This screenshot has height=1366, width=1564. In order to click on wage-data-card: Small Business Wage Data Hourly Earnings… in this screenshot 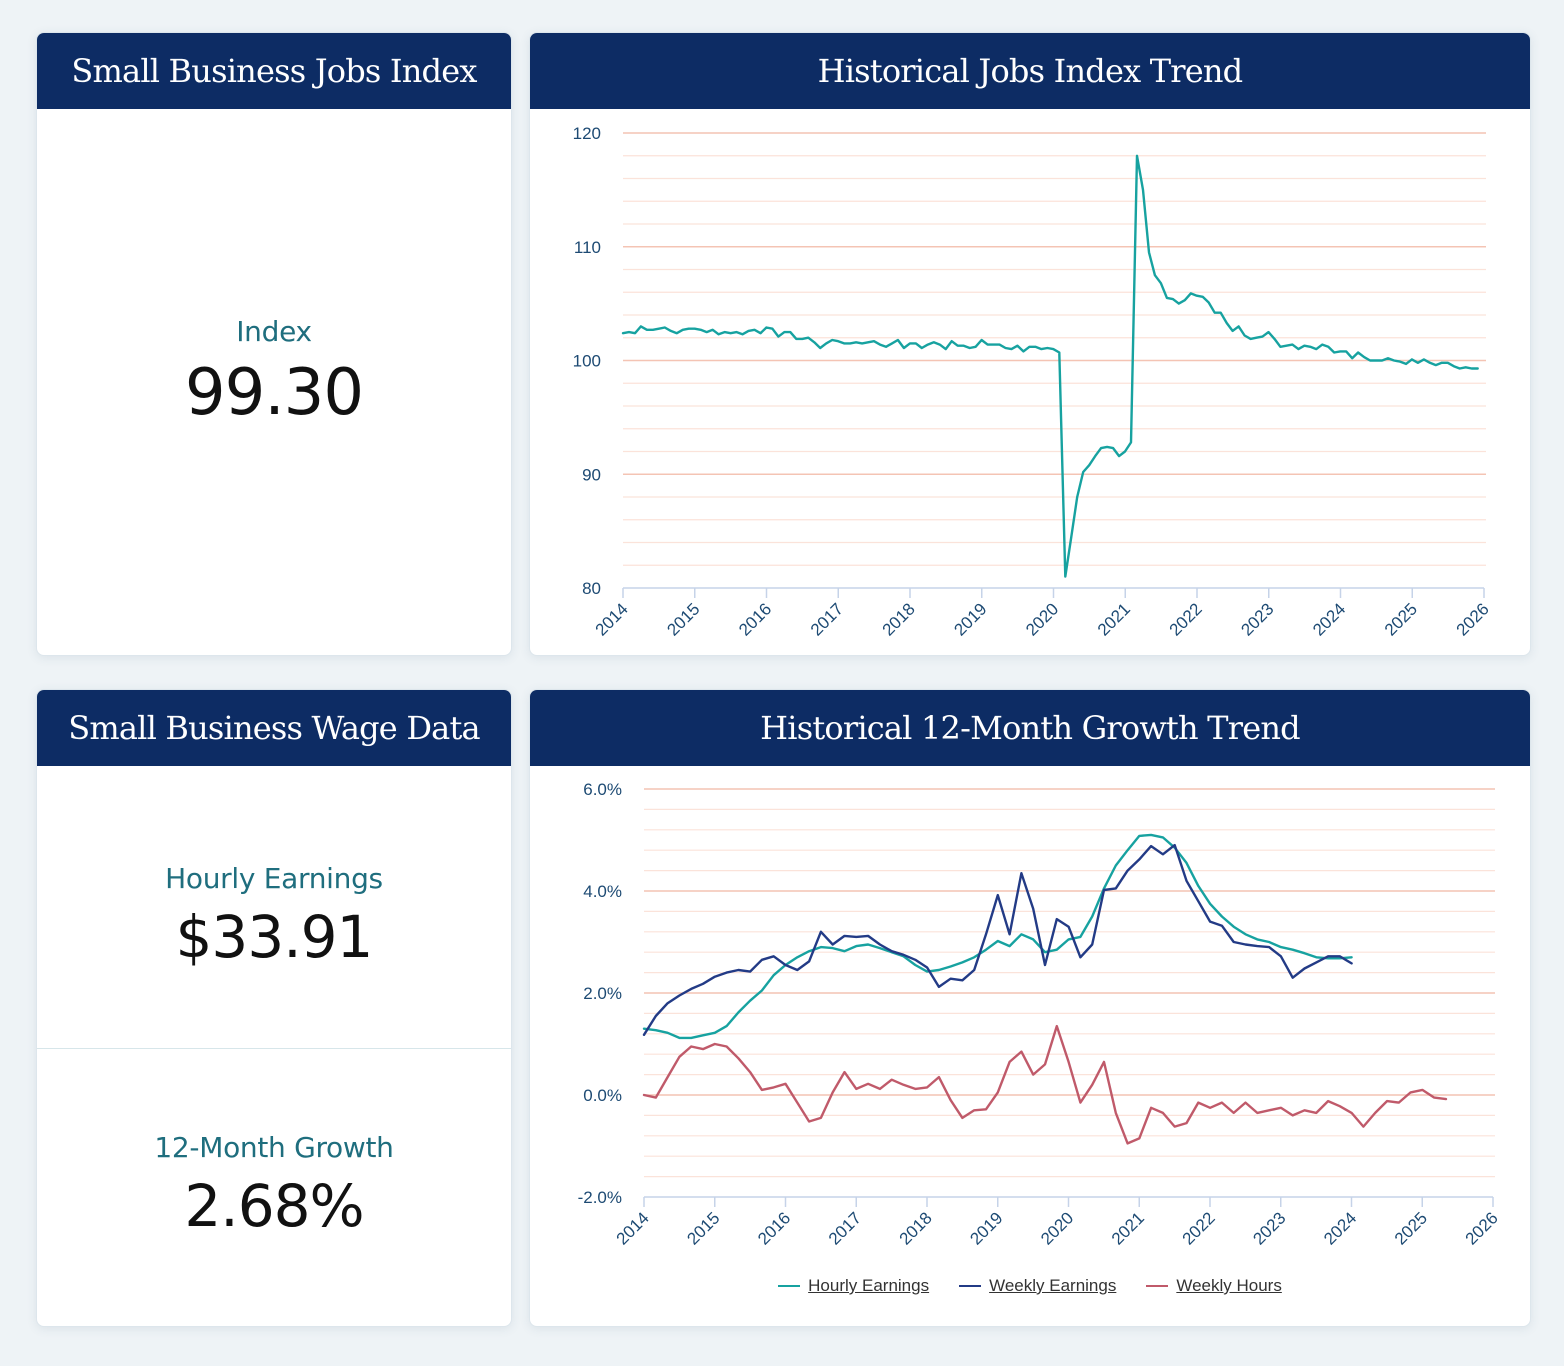, I will do `click(274, 1008)`.